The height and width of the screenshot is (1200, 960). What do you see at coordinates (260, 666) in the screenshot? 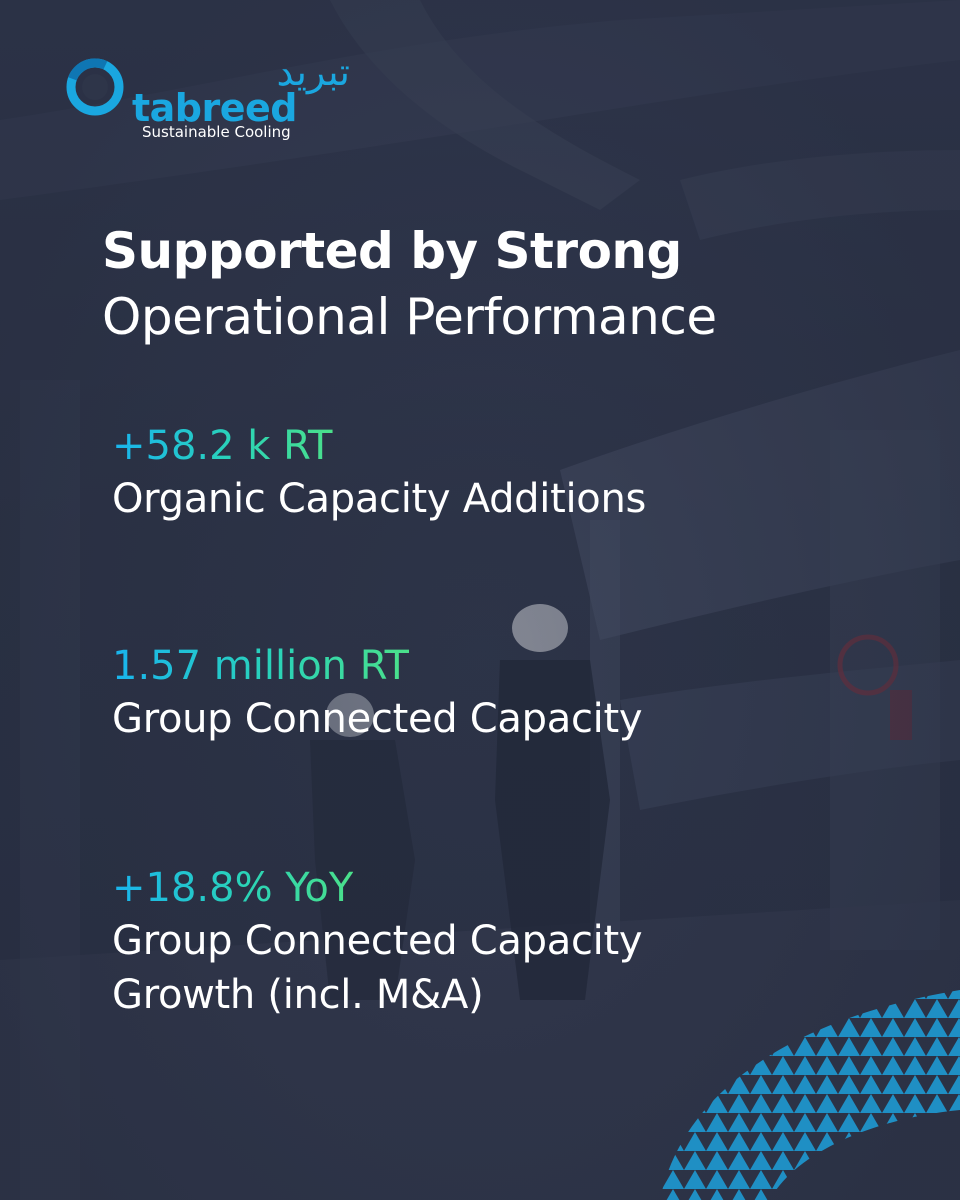
I see `stat-value: 1.57 million RT` at bounding box center [260, 666].